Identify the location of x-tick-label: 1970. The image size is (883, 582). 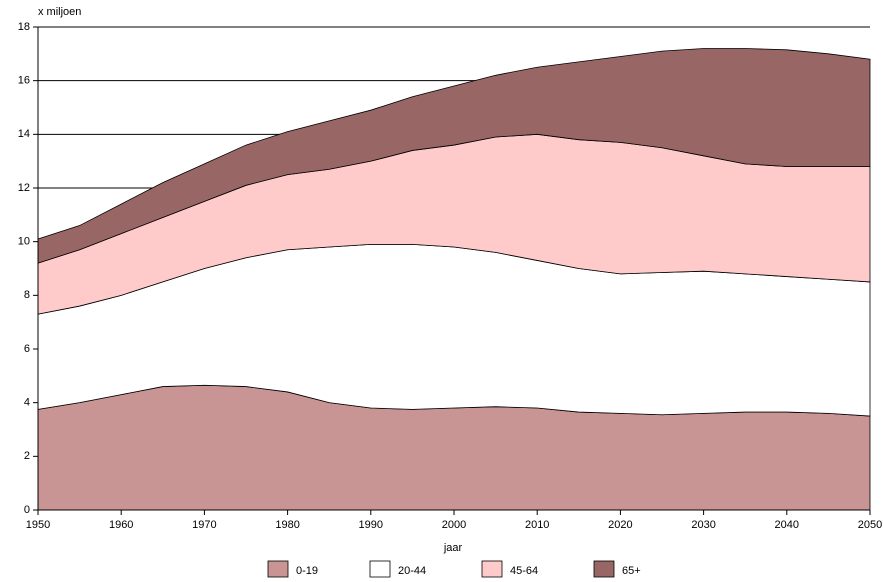
(204, 525).